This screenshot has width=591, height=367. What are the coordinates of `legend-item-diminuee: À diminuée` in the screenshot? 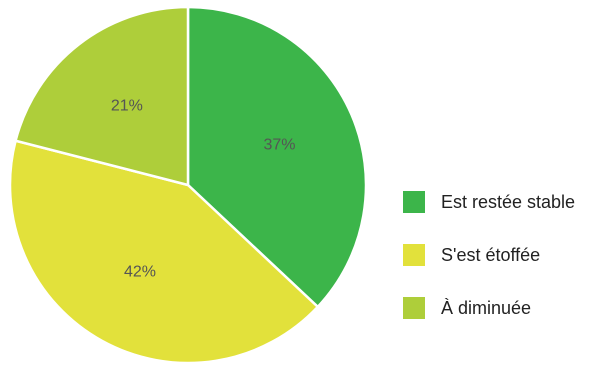 It's located at (489, 308).